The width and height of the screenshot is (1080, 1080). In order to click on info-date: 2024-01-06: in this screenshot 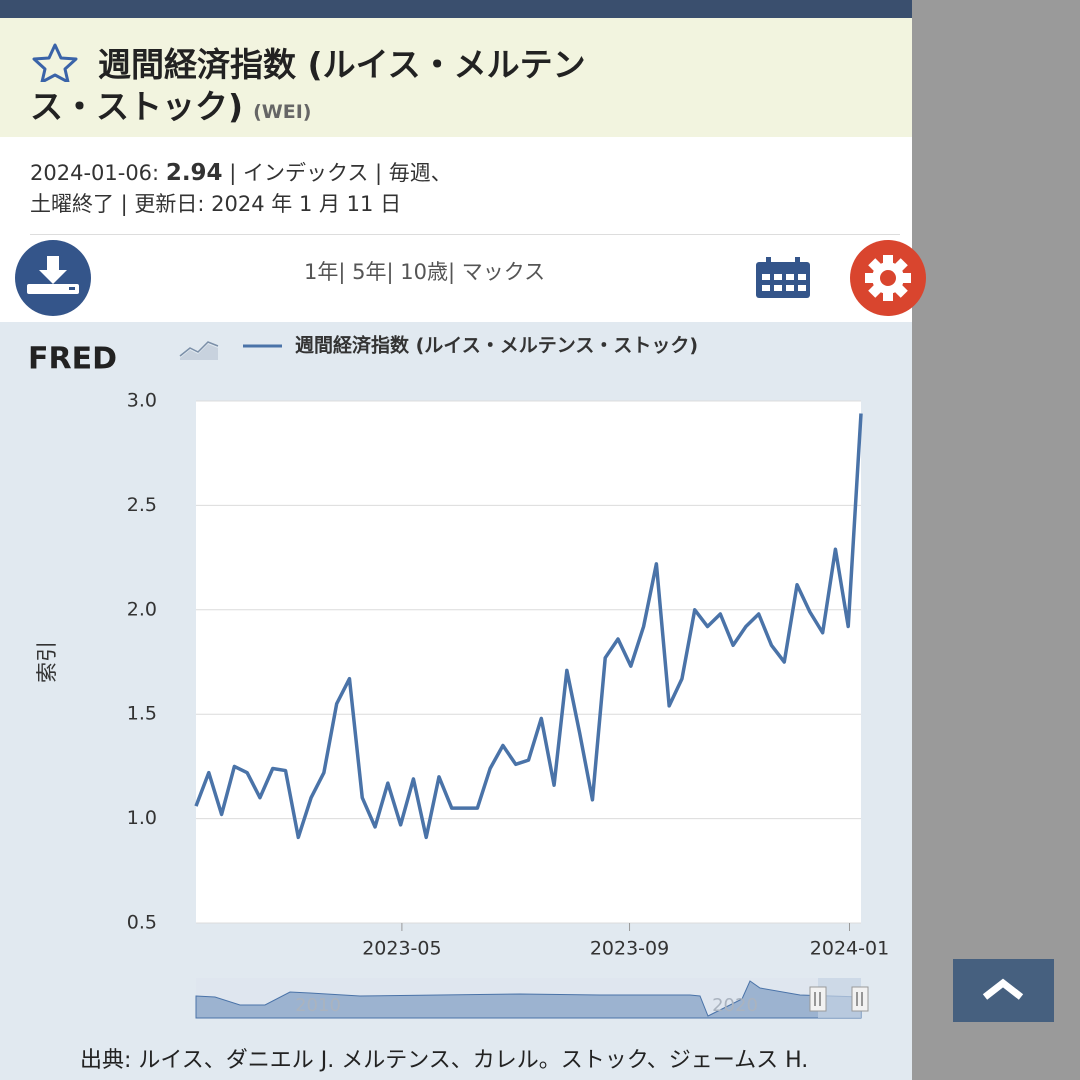, I will do `click(95, 173)`.